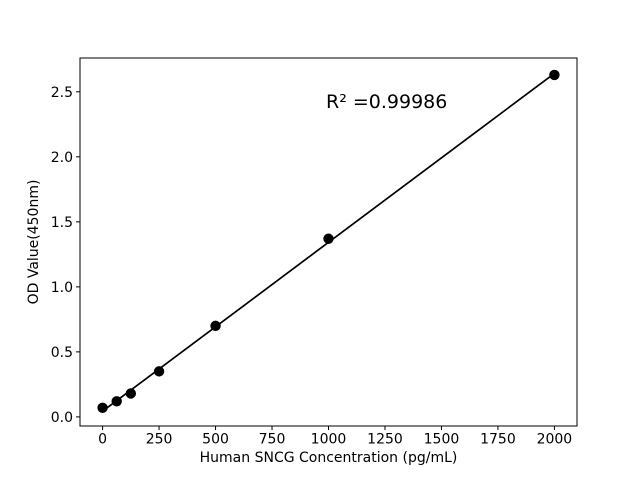 The image size is (640, 480). I want to click on y-tick-label: 1.5, so click(62, 223).